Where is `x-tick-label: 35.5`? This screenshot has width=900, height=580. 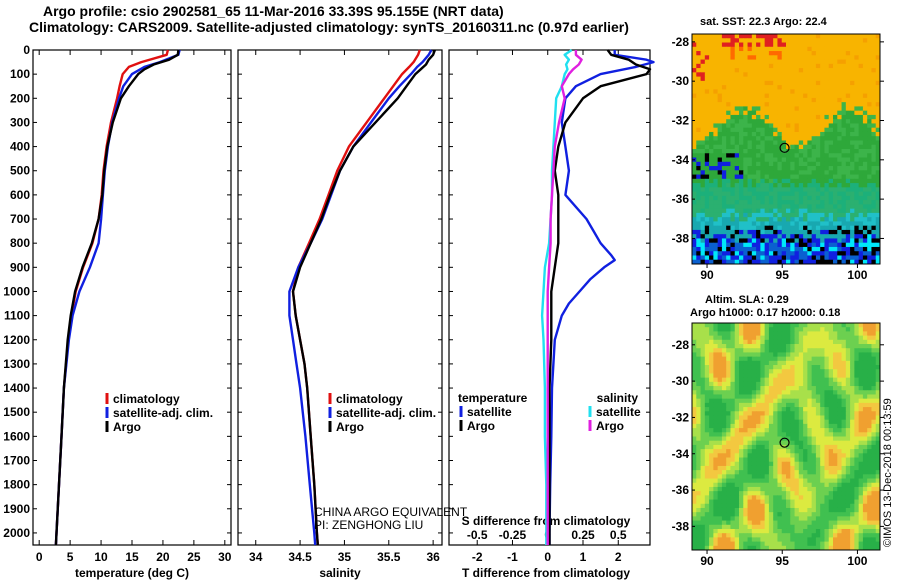 x-tick-label: 35.5 is located at coordinates (389, 557).